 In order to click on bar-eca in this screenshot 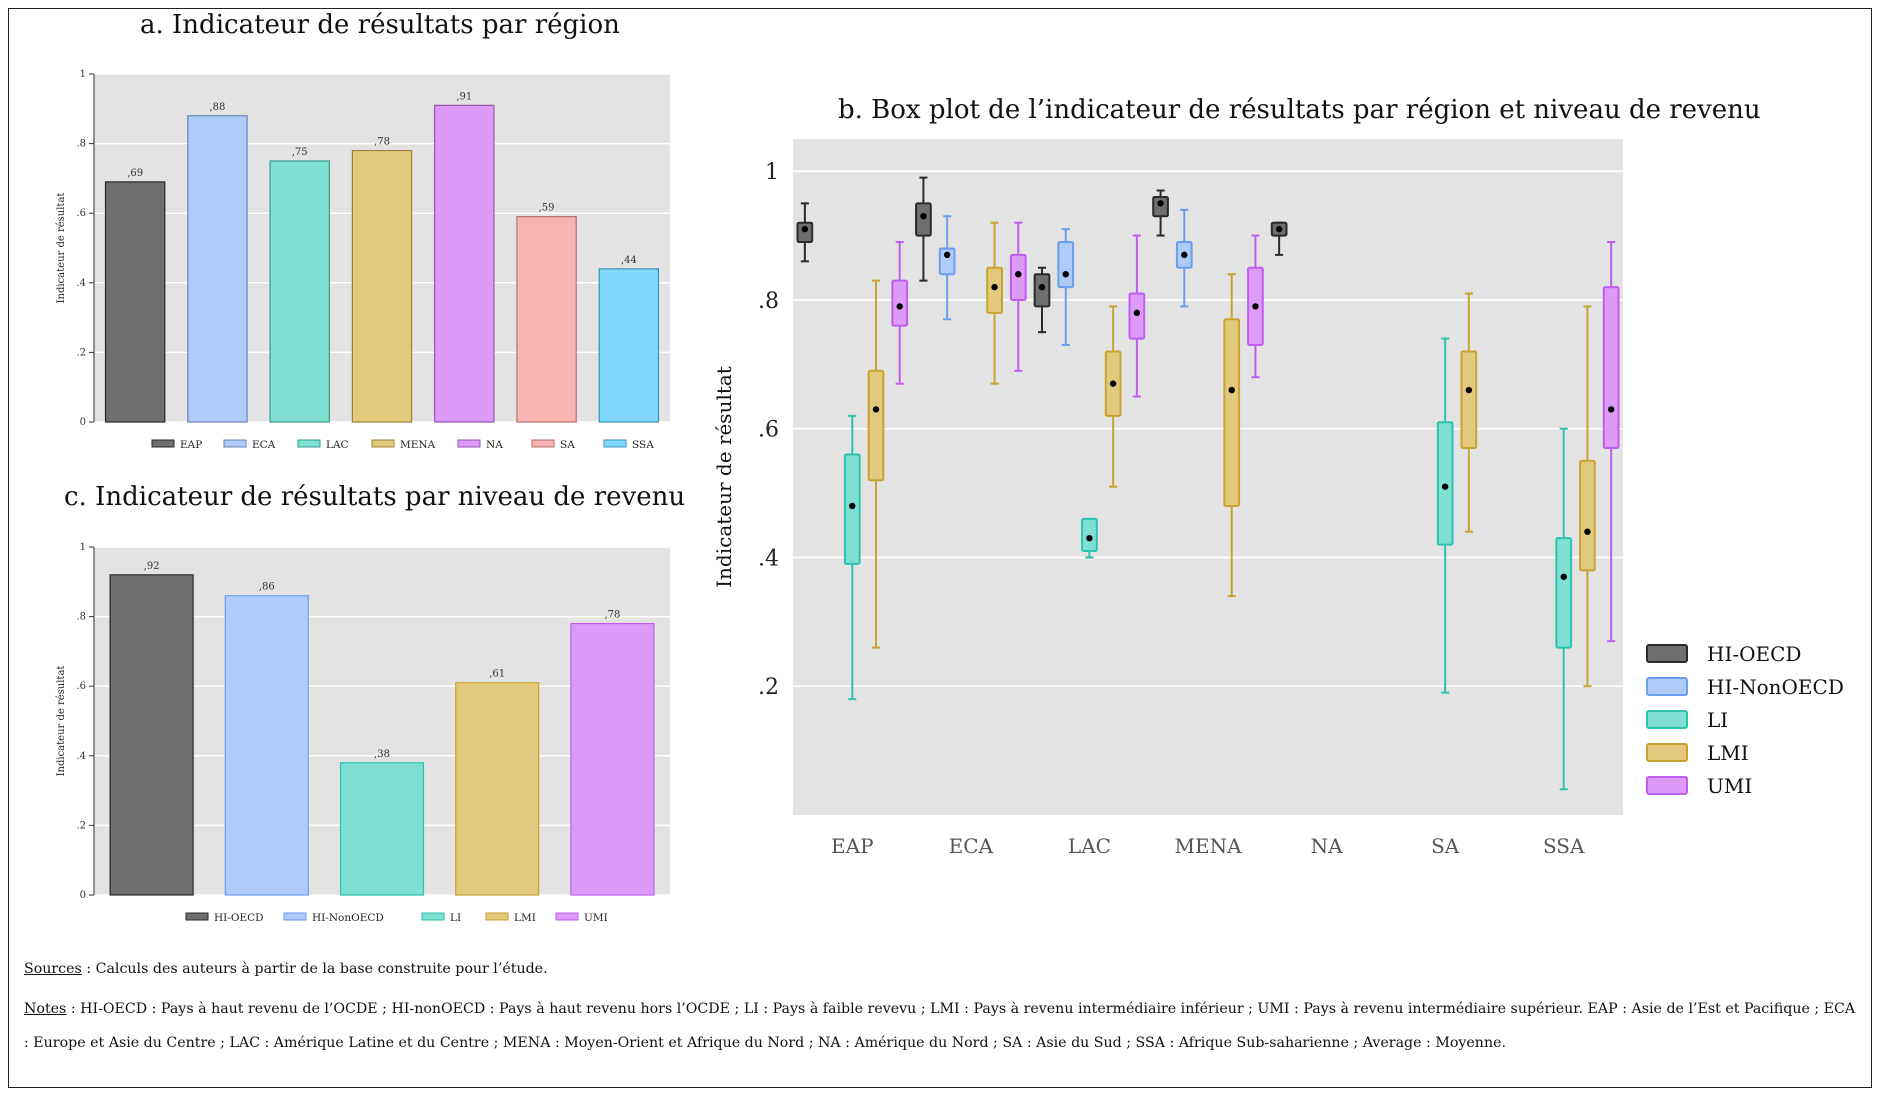, I will do `click(217, 269)`.